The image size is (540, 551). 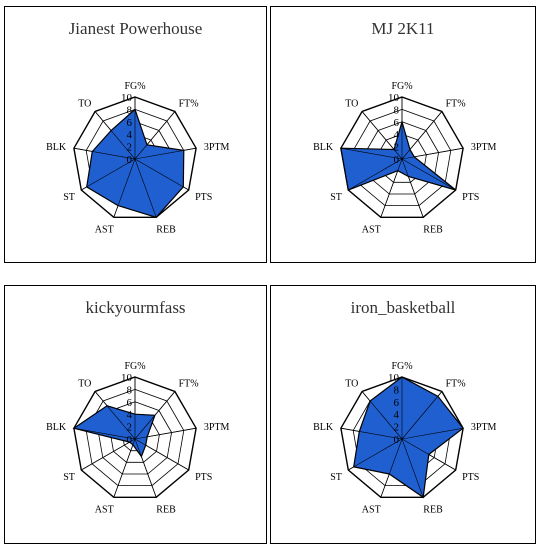 I want to click on chart-title: Jianest Powerhouse, so click(x=135, y=28).